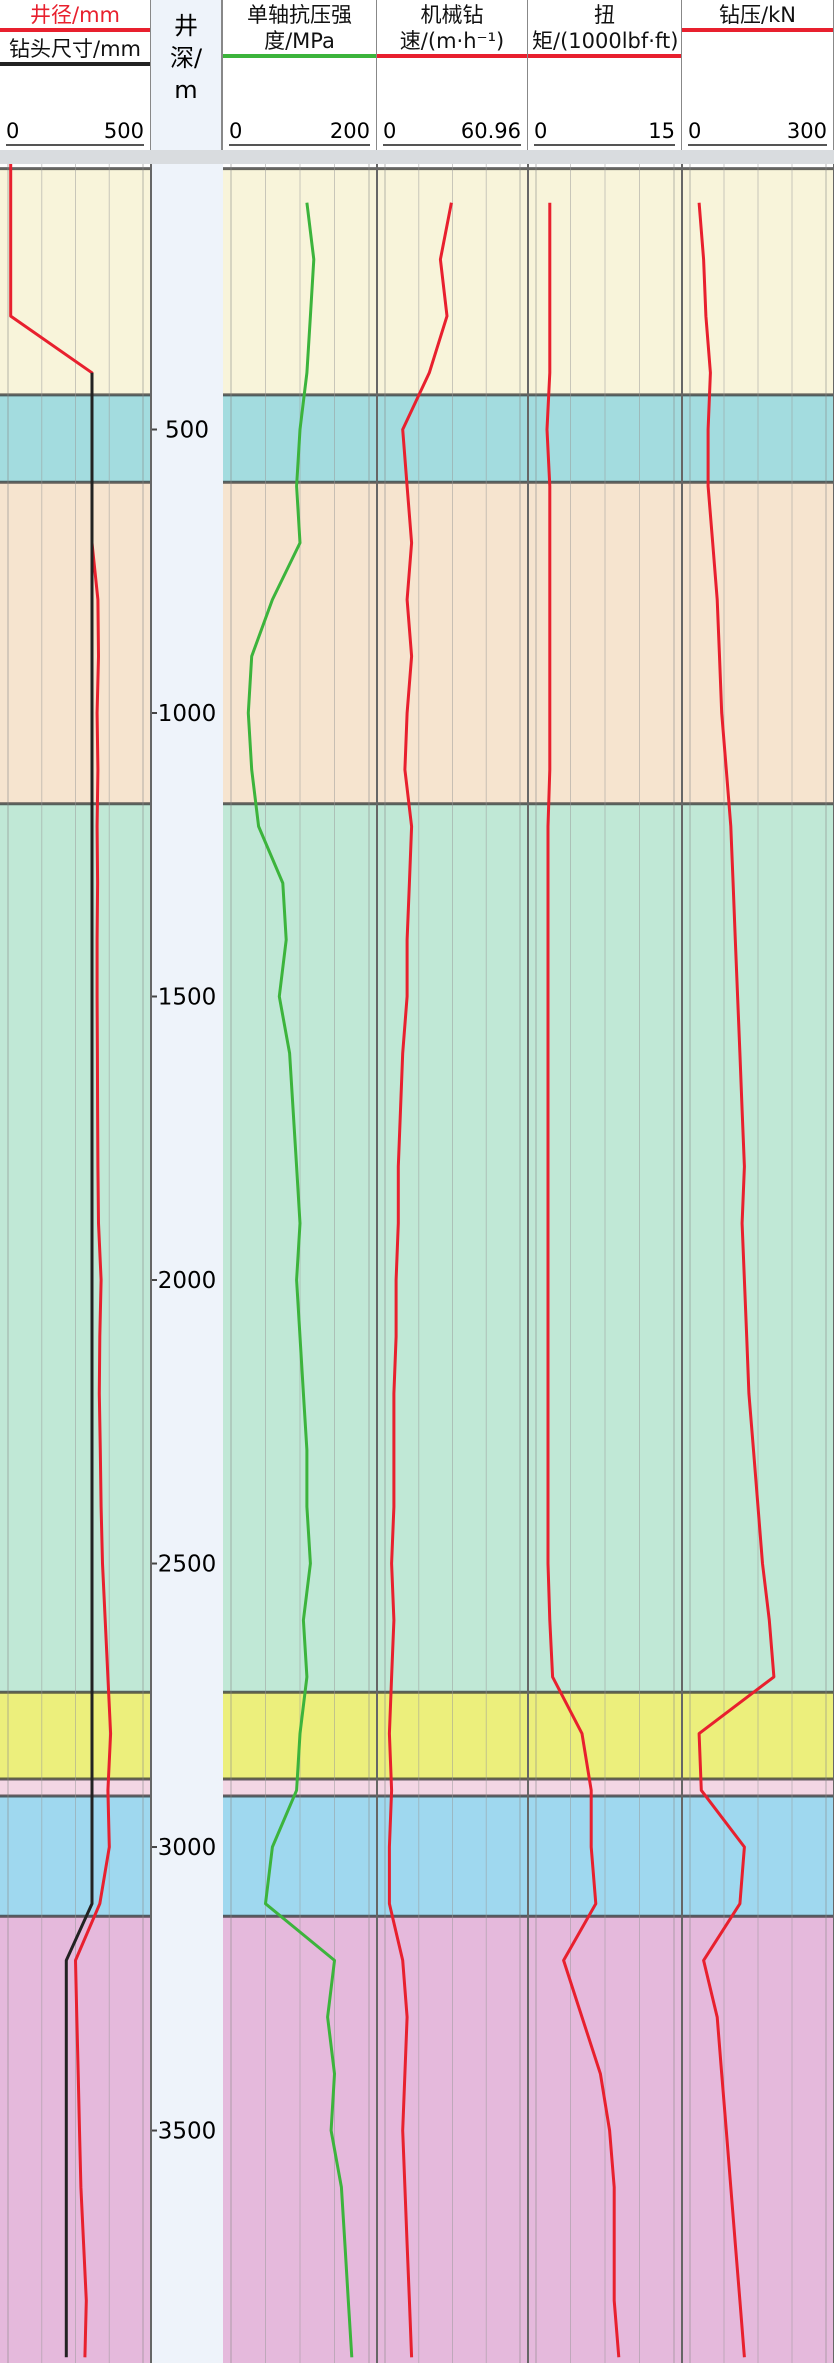 The height and width of the screenshot is (2363, 834). What do you see at coordinates (75, 50) in the screenshot?
I see `legend-entry: 钻头尺寸/mm` at bounding box center [75, 50].